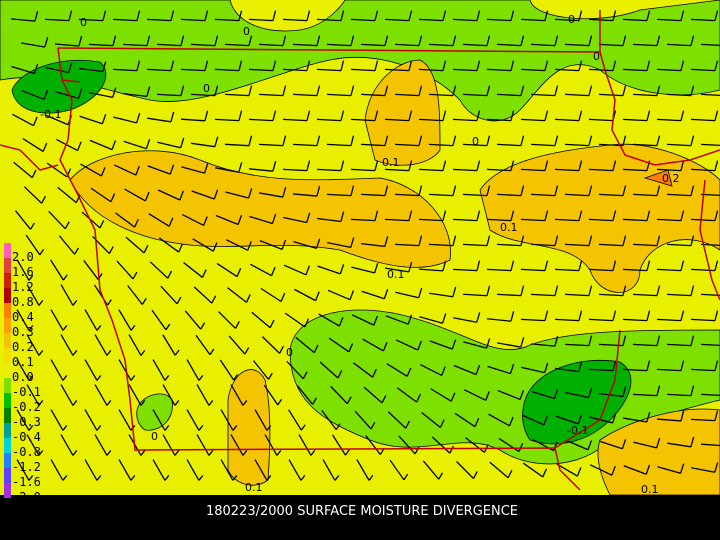 This screenshot has height=540, width=720. What do you see at coordinates (577, 402) in the screenshot?
I see `dark-green-region` at bounding box center [577, 402].